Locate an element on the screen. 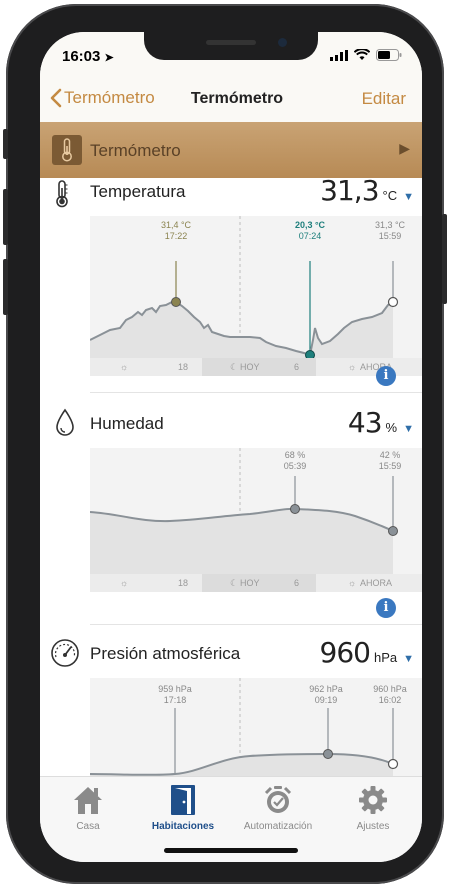  mute-switch is located at coordinates (5, 144).